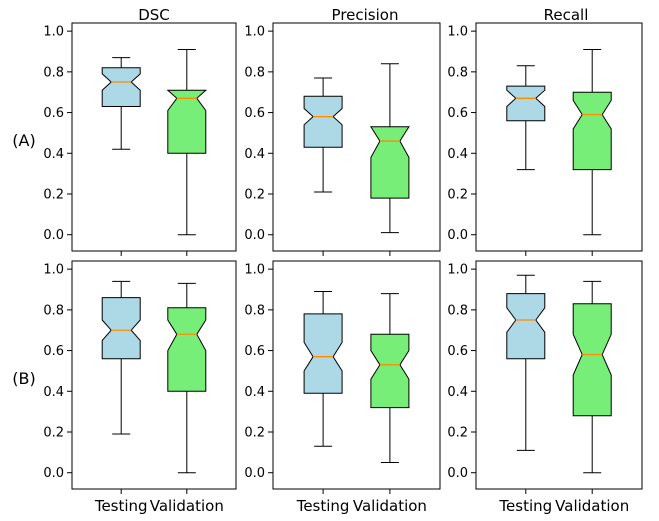 This screenshot has height=521, width=659. I want to click on column-titles: DSC Precision Recall, so click(363, 15).